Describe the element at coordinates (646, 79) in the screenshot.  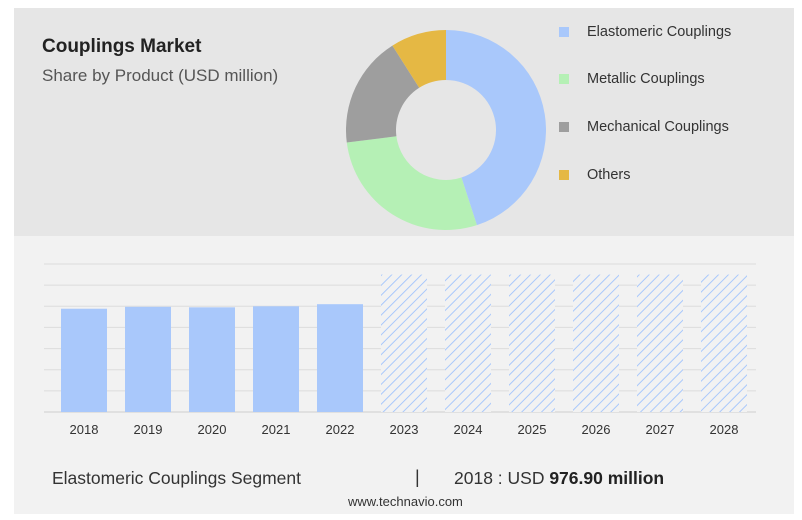
I see `legend-label: Metallic Couplings` at that location.